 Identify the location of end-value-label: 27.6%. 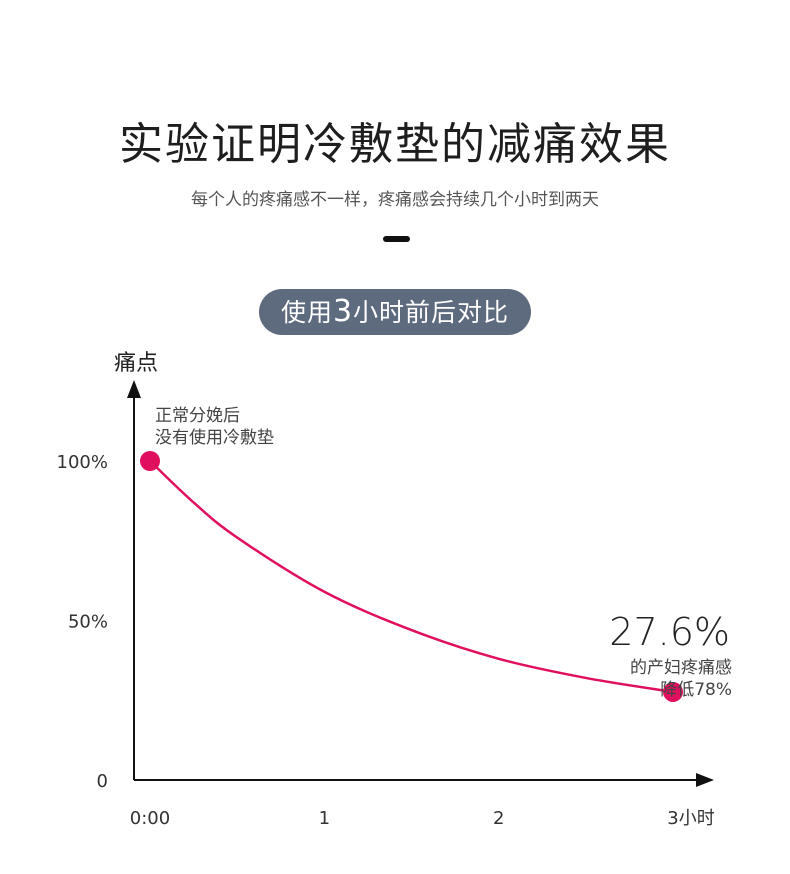
(669, 632).